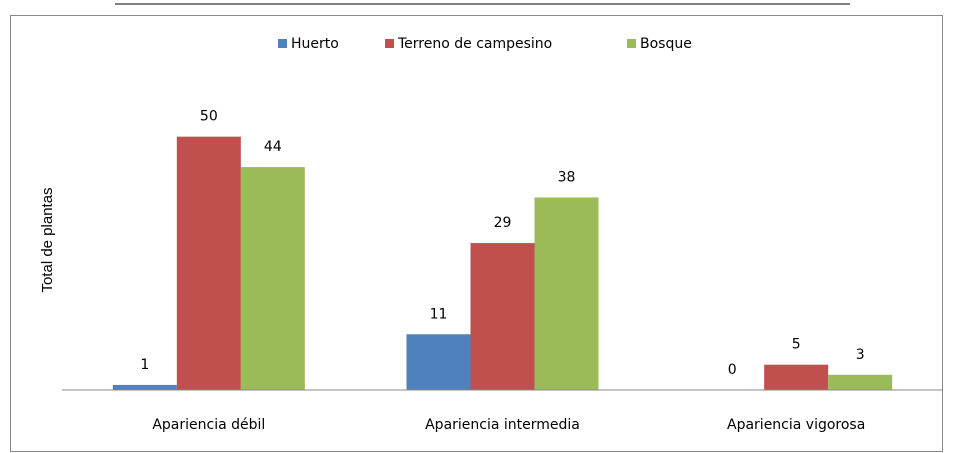 The width and height of the screenshot is (954, 453). I want to click on value-label: 44, so click(273, 147).